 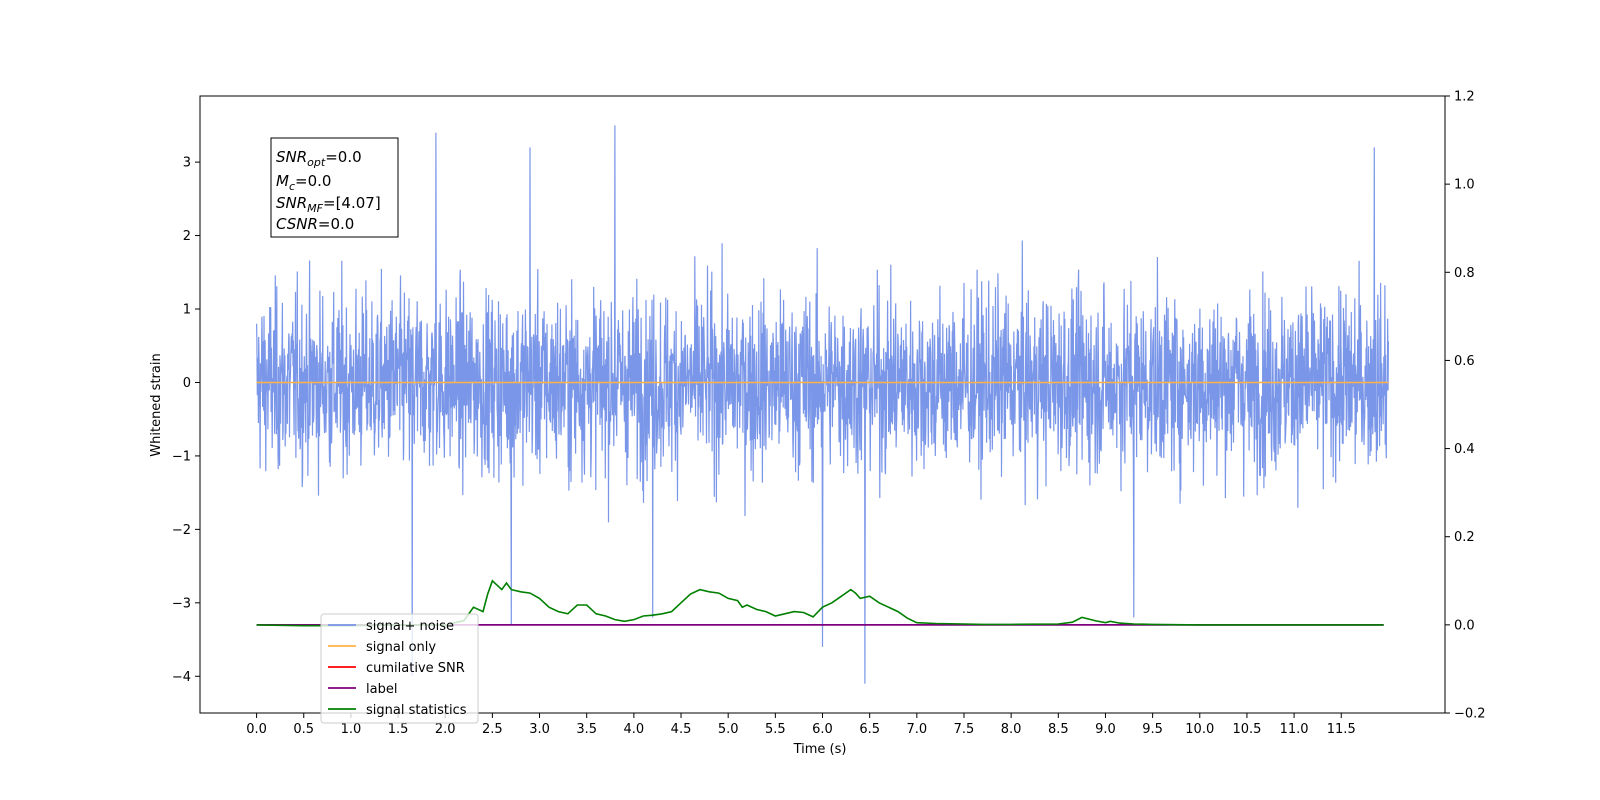 What do you see at coordinates (1464, 449) in the screenshot?
I see `y2-tick-label: 0.4` at bounding box center [1464, 449].